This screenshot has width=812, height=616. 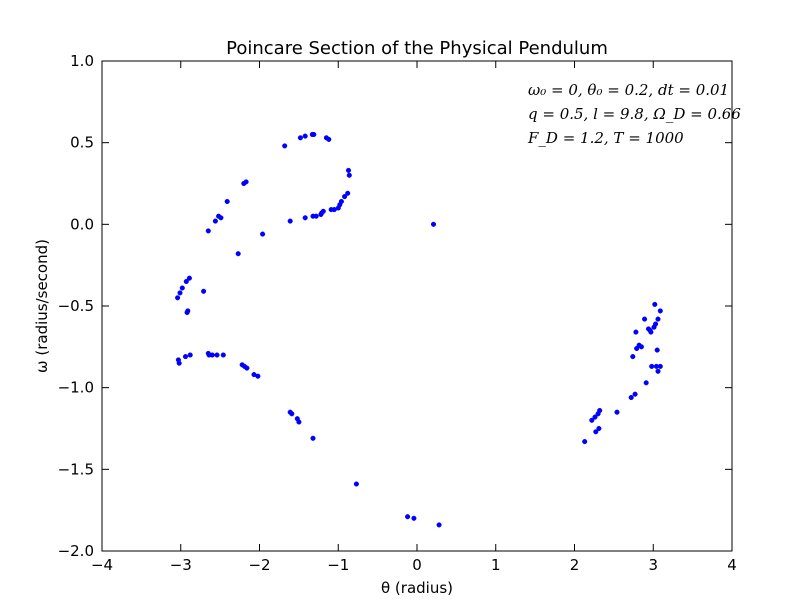 I want to click on annotation-line-2: q = 0.5, l = 9.8, Ω_D = 0.66, so click(x=634, y=114).